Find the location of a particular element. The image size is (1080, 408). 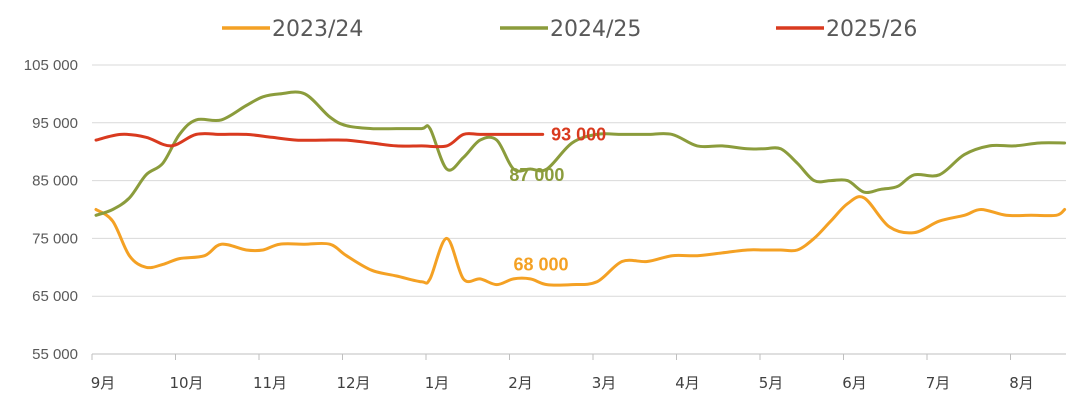

legend: 2023/24 2024/25 2025/26 is located at coordinates (569, 29).